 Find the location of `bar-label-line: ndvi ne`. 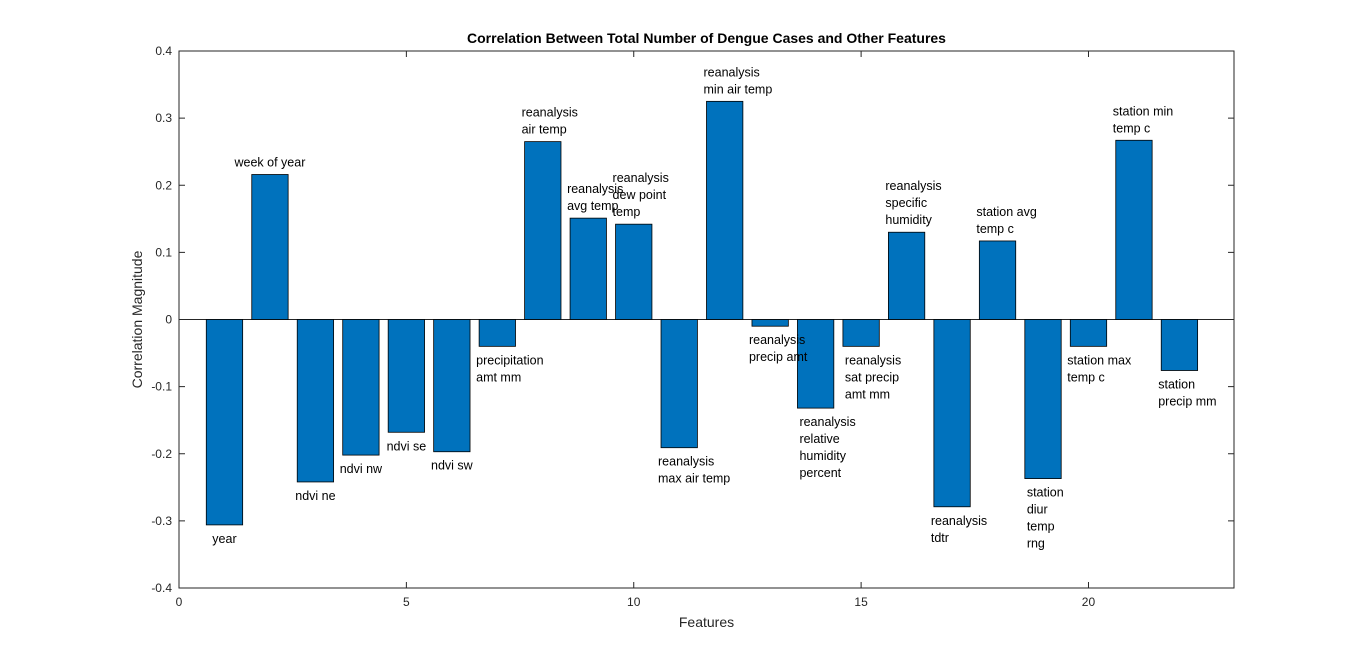

bar-label-line: ndvi ne is located at coordinates (315, 496).